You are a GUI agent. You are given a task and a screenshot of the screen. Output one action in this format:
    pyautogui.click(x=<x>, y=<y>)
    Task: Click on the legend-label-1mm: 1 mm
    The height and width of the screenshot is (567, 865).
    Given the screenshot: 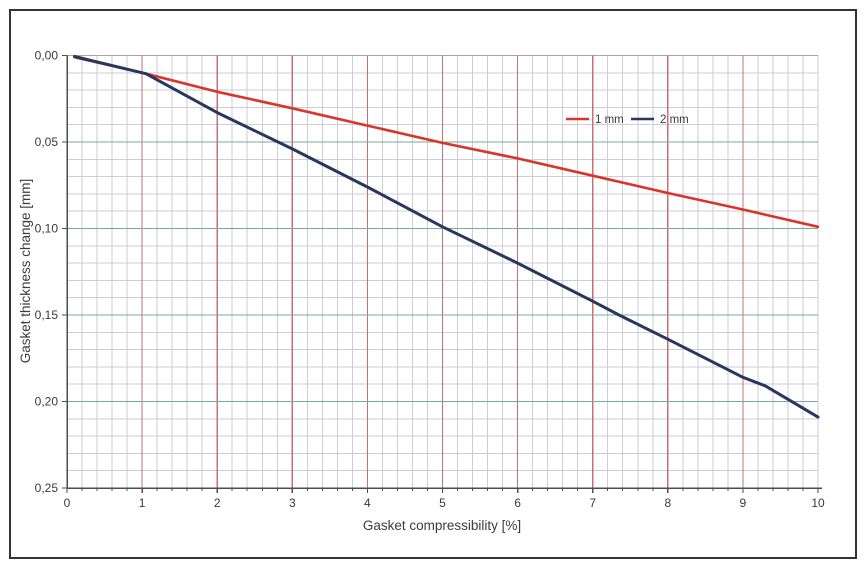 What is the action you would take?
    pyautogui.click(x=609, y=120)
    